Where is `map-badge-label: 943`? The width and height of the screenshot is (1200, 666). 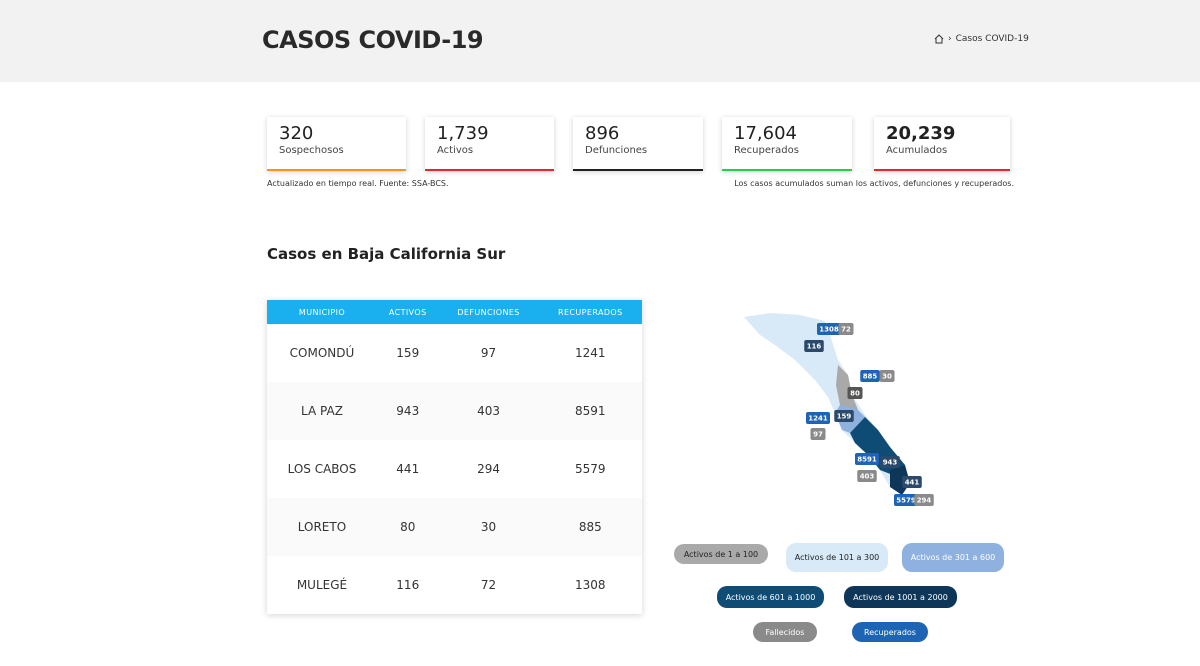 map-badge-label: 943 is located at coordinates (890, 463).